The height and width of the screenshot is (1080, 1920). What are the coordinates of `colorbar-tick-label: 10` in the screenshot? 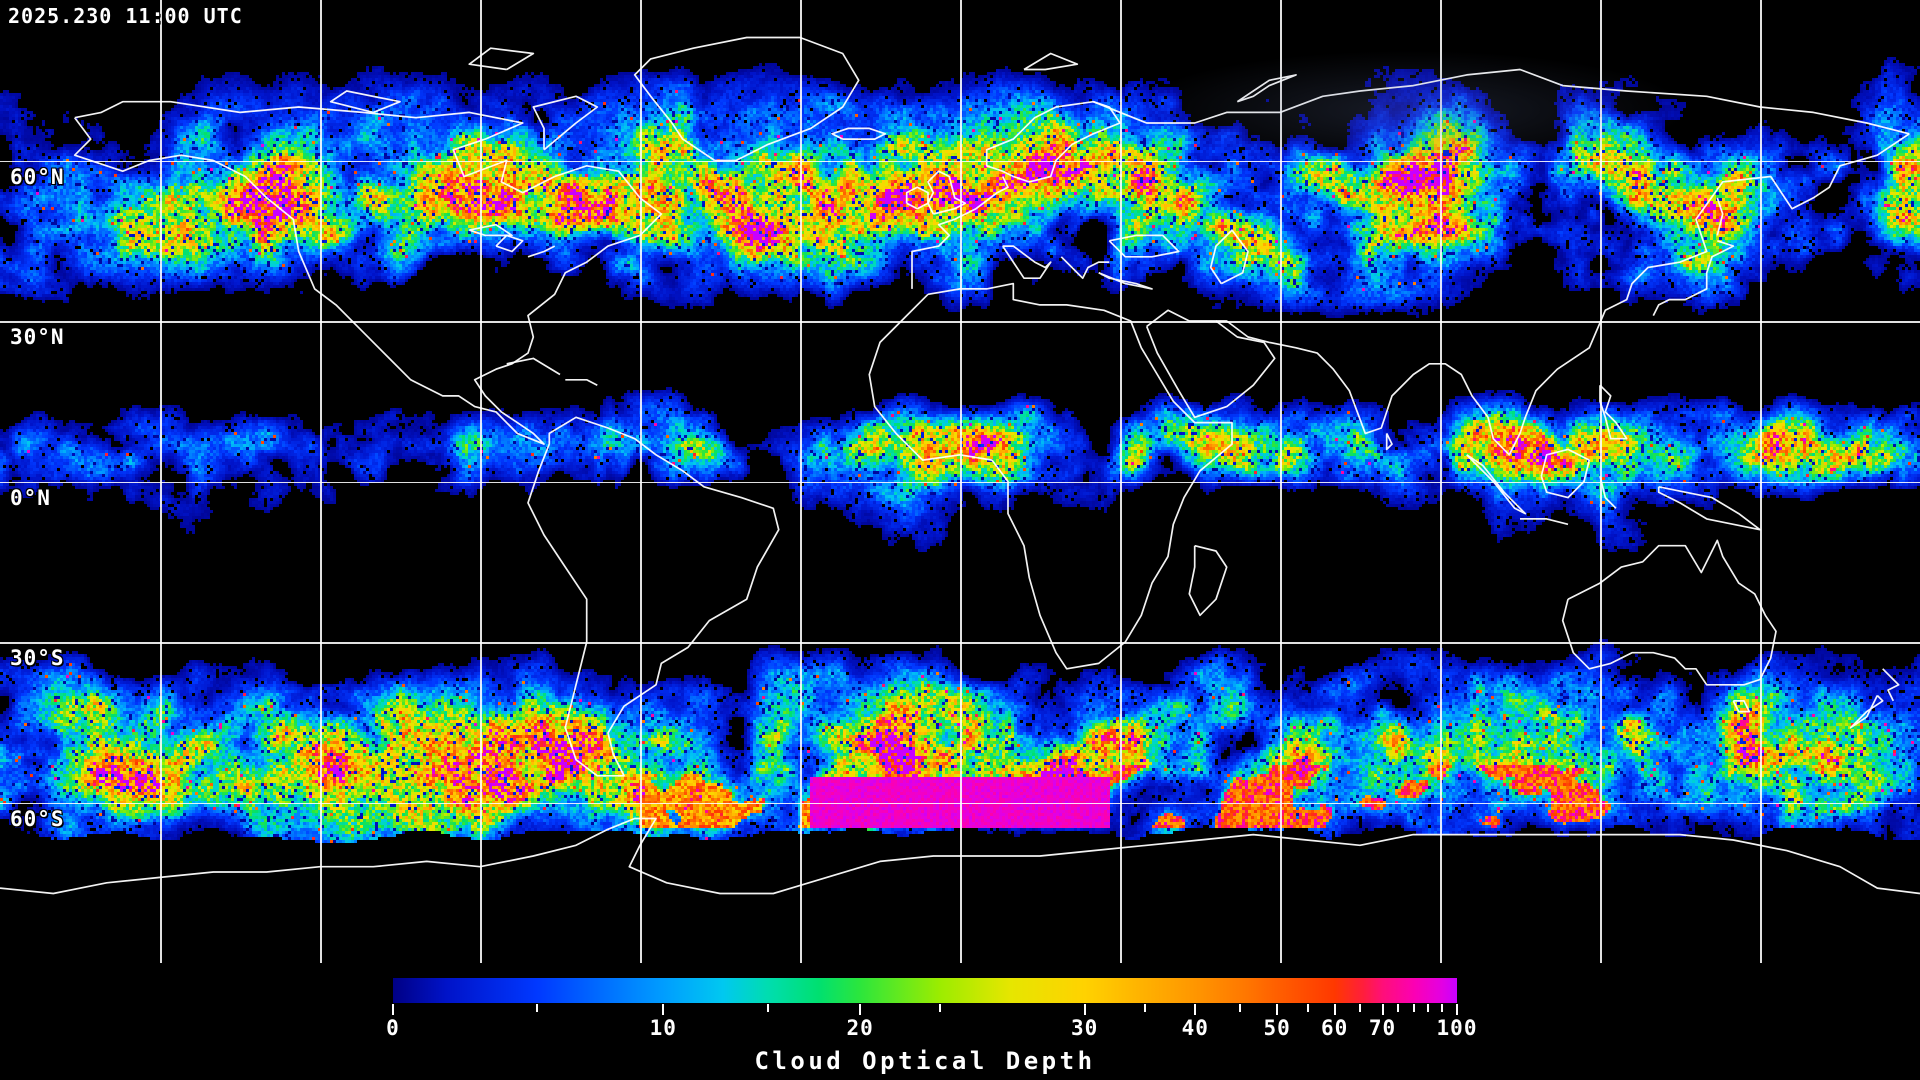 It's located at (663, 1028).